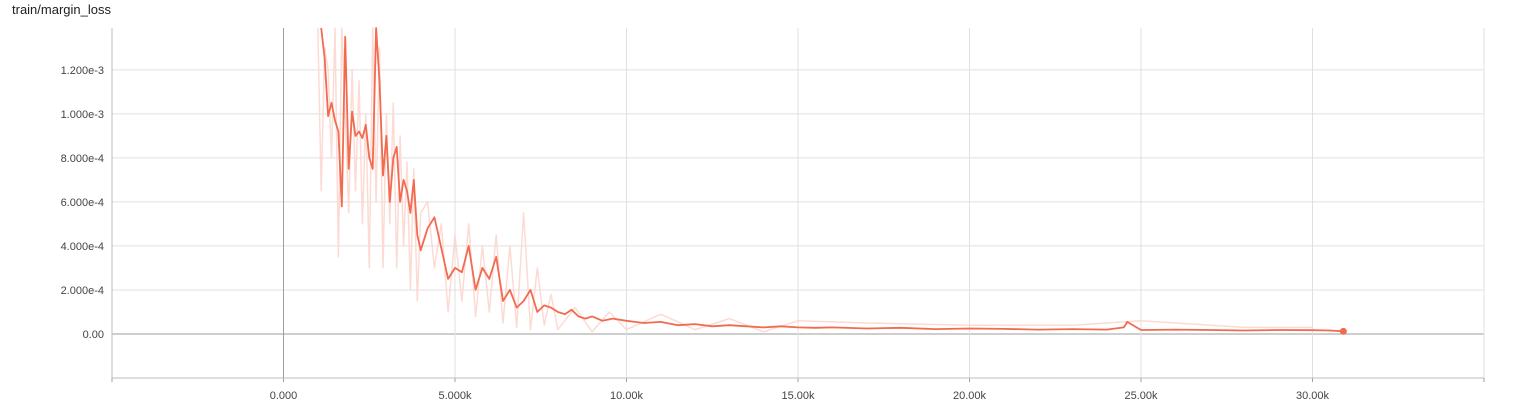  I want to click on y-tick-label: 8.000e-4, so click(82, 159).